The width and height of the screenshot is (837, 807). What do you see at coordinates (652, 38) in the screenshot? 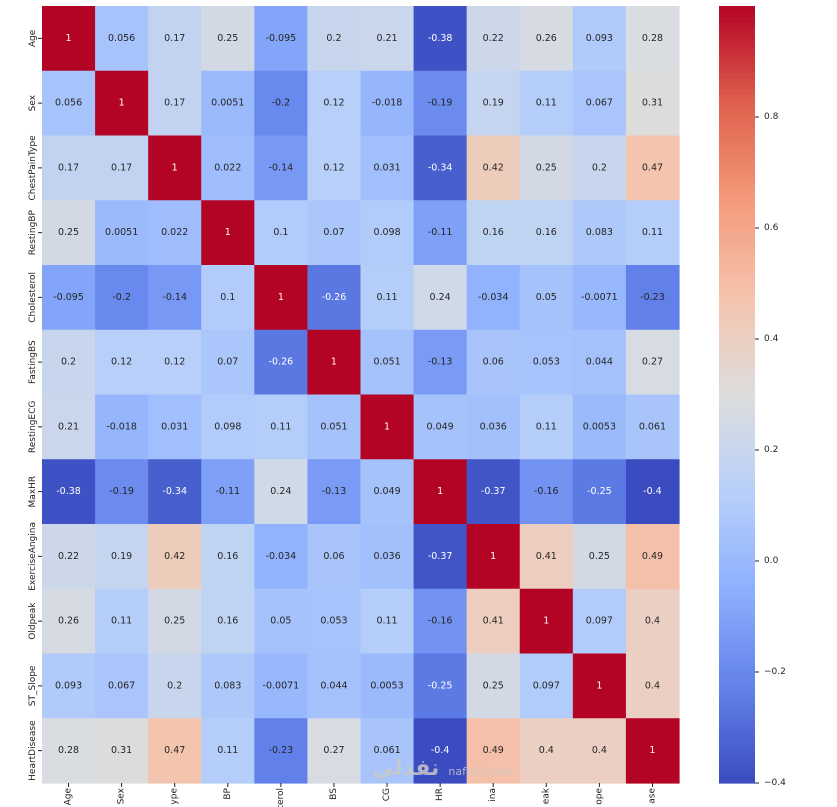
I see `cell-value-label: 0.28` at bounding box center [652, 38].